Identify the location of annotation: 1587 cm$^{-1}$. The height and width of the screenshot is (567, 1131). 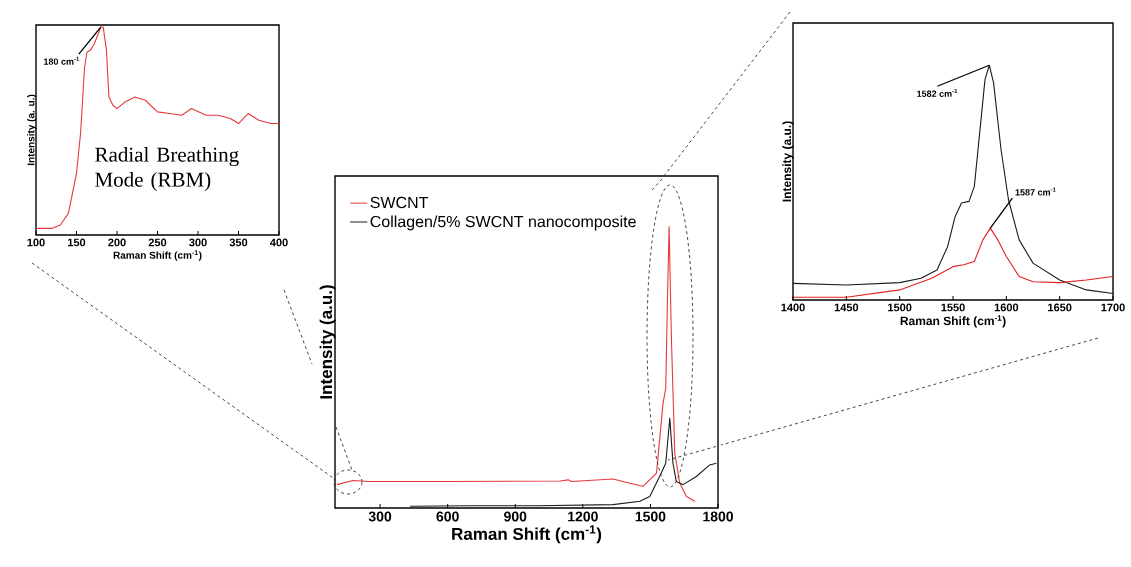
(1035, 191).